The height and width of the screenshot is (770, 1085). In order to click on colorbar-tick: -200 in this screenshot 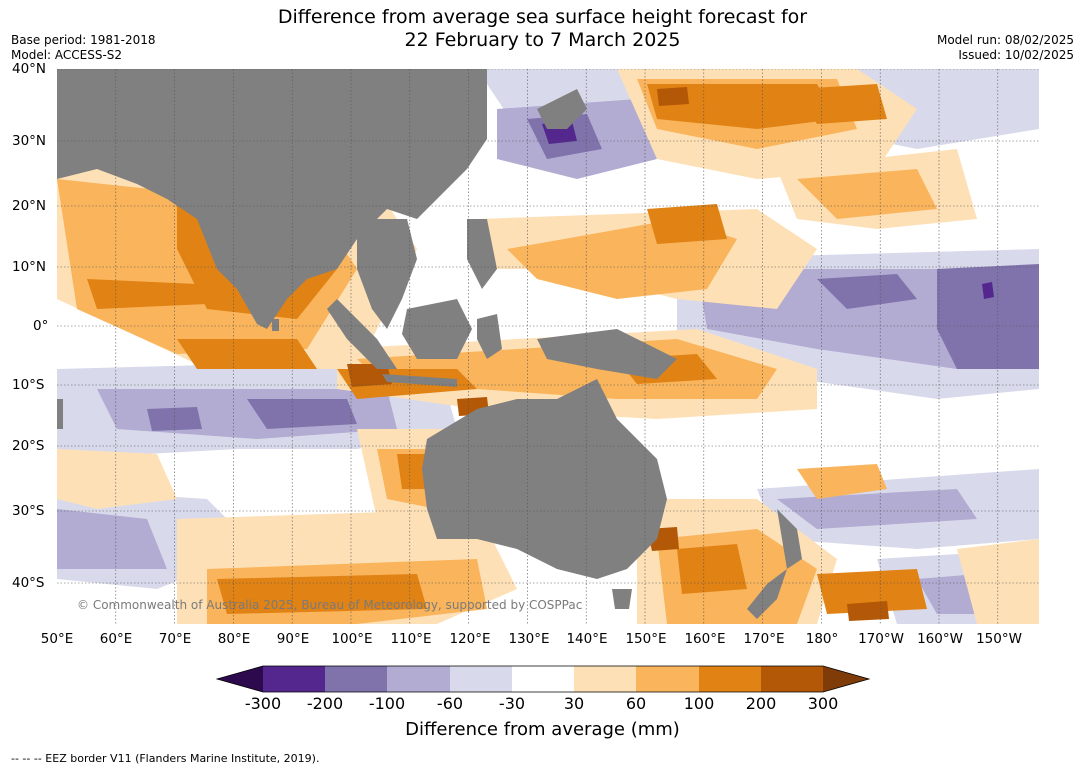, I will do `click(325, 703)`.